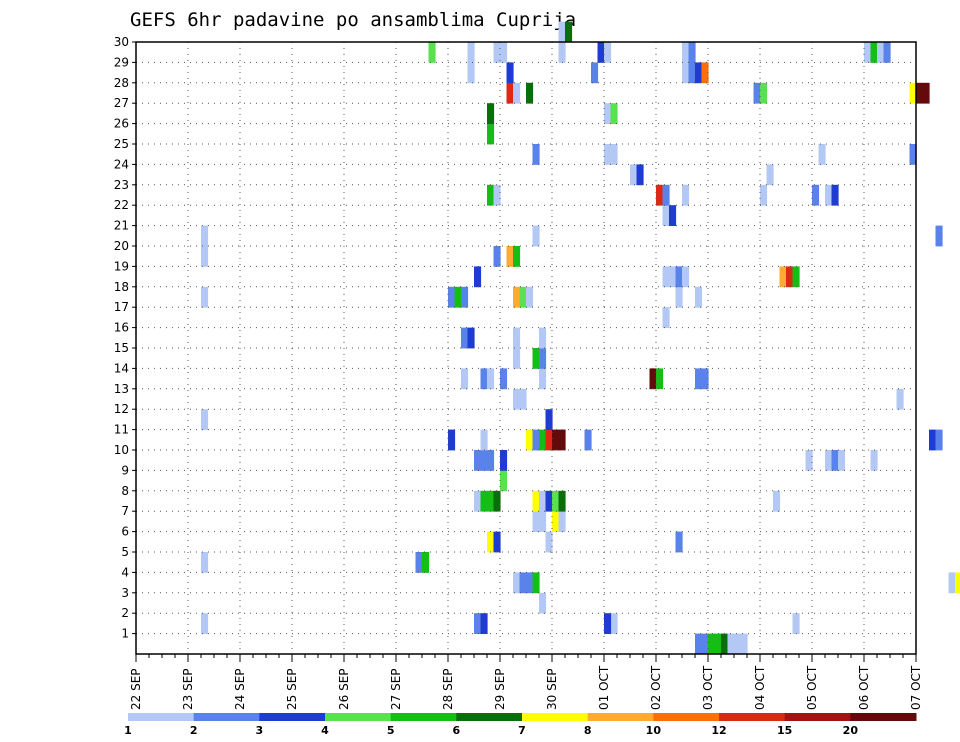 The height and width of the screenshot is (742, 960). Describe the element at coordinates (656, 687) in the screenshot. I see `x-tick-label: 02 OCT` at that location.